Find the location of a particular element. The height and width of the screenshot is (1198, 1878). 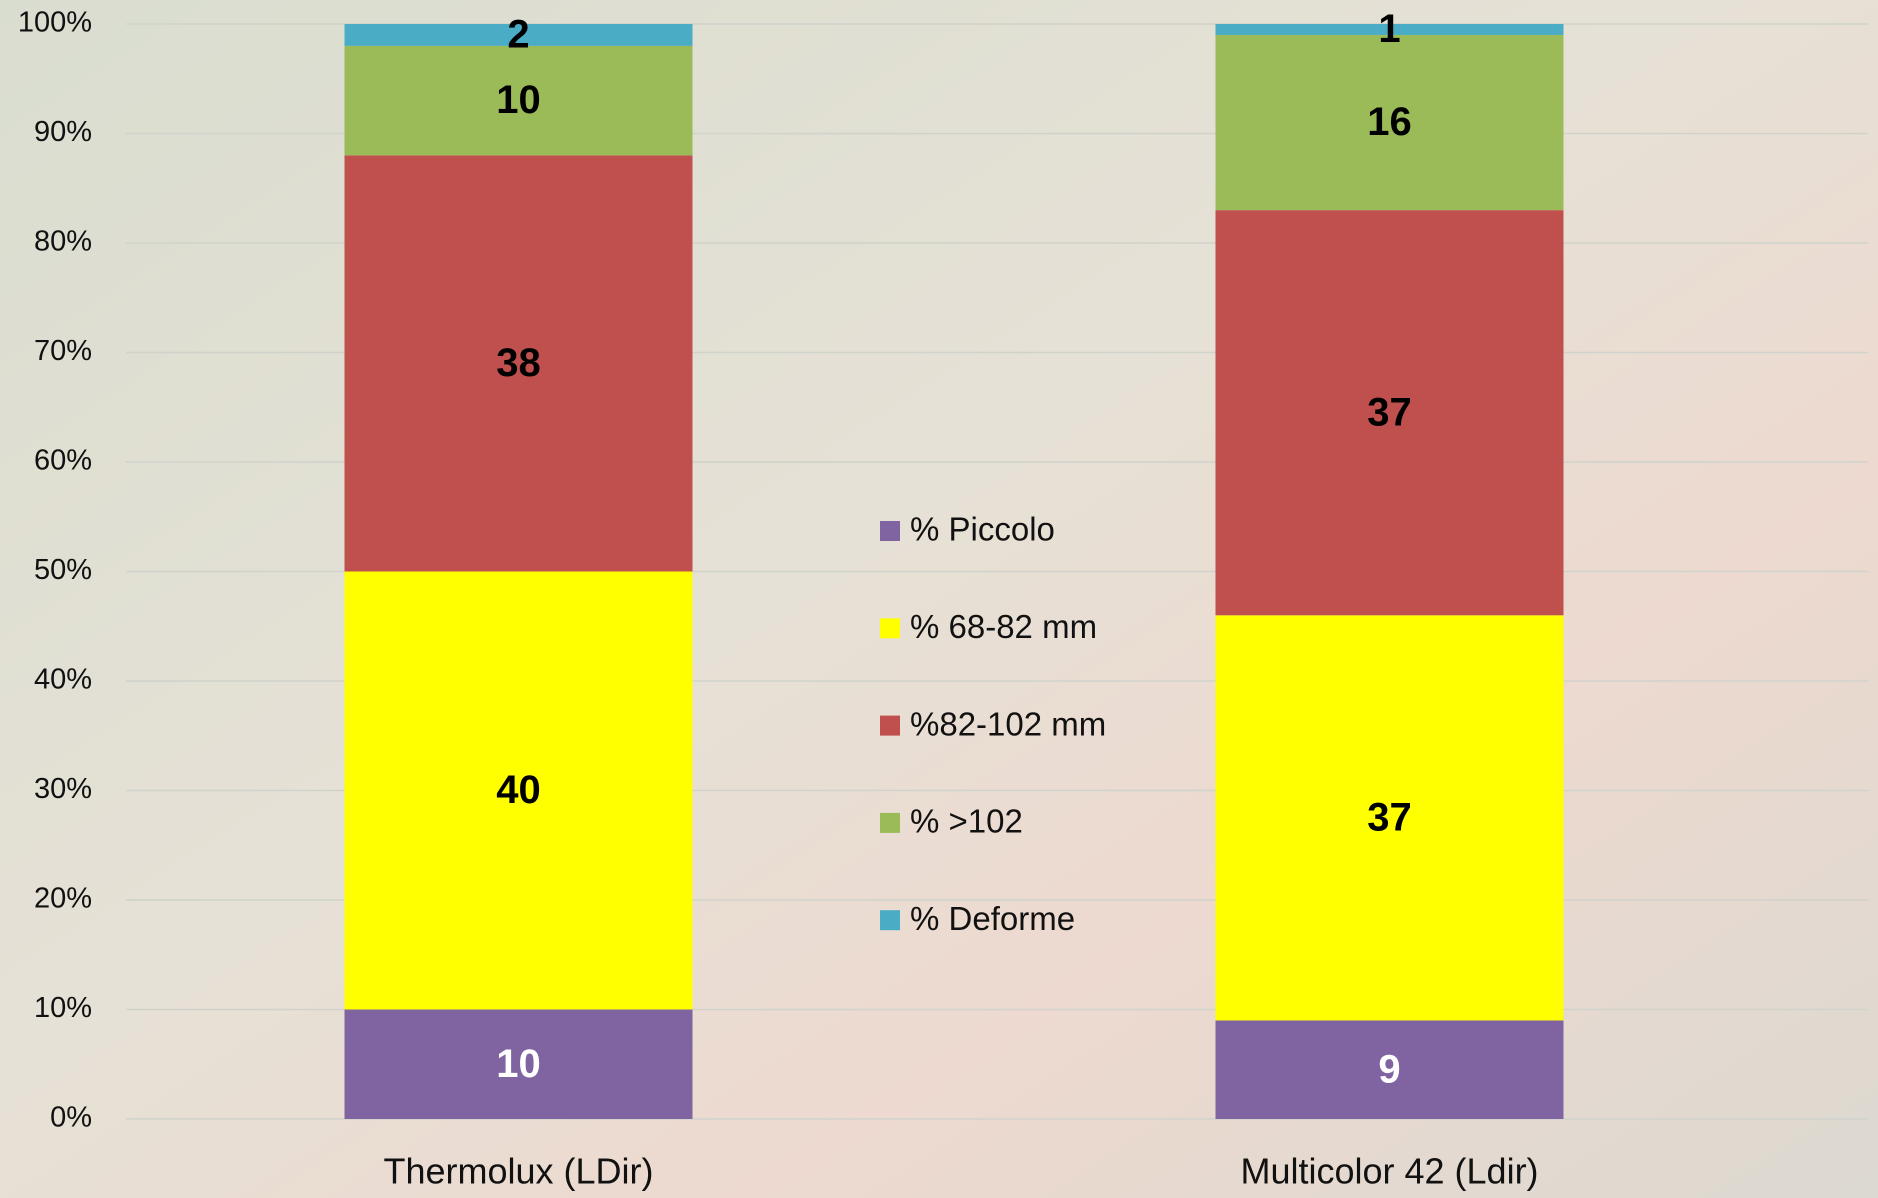

y-tick-label: 70% is located at coordinates (63, 351).